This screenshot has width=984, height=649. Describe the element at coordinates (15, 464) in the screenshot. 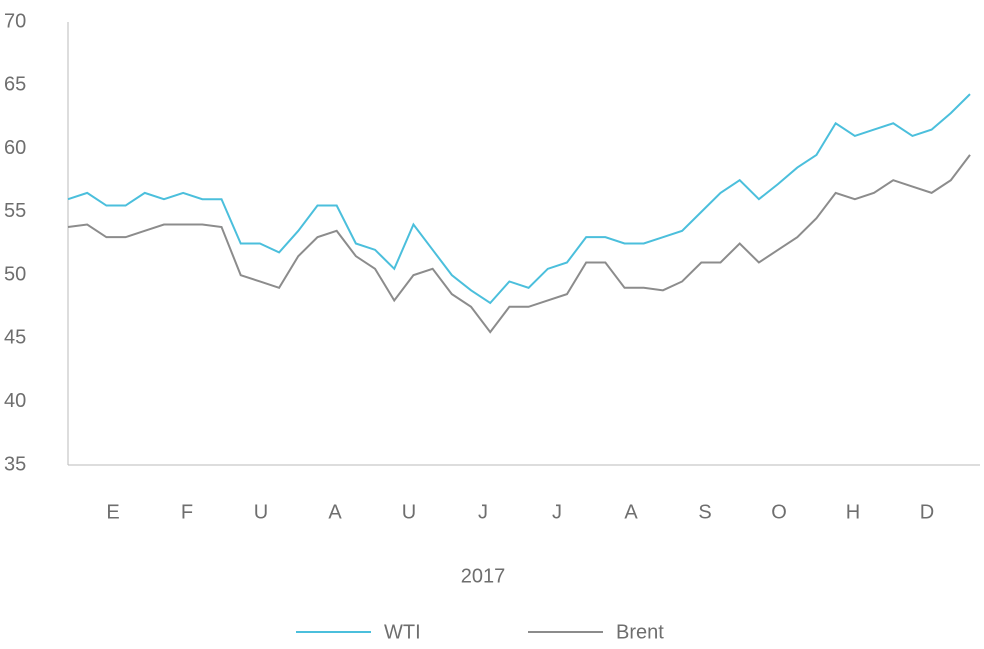

I see `y-tick-label: 35` at that location.